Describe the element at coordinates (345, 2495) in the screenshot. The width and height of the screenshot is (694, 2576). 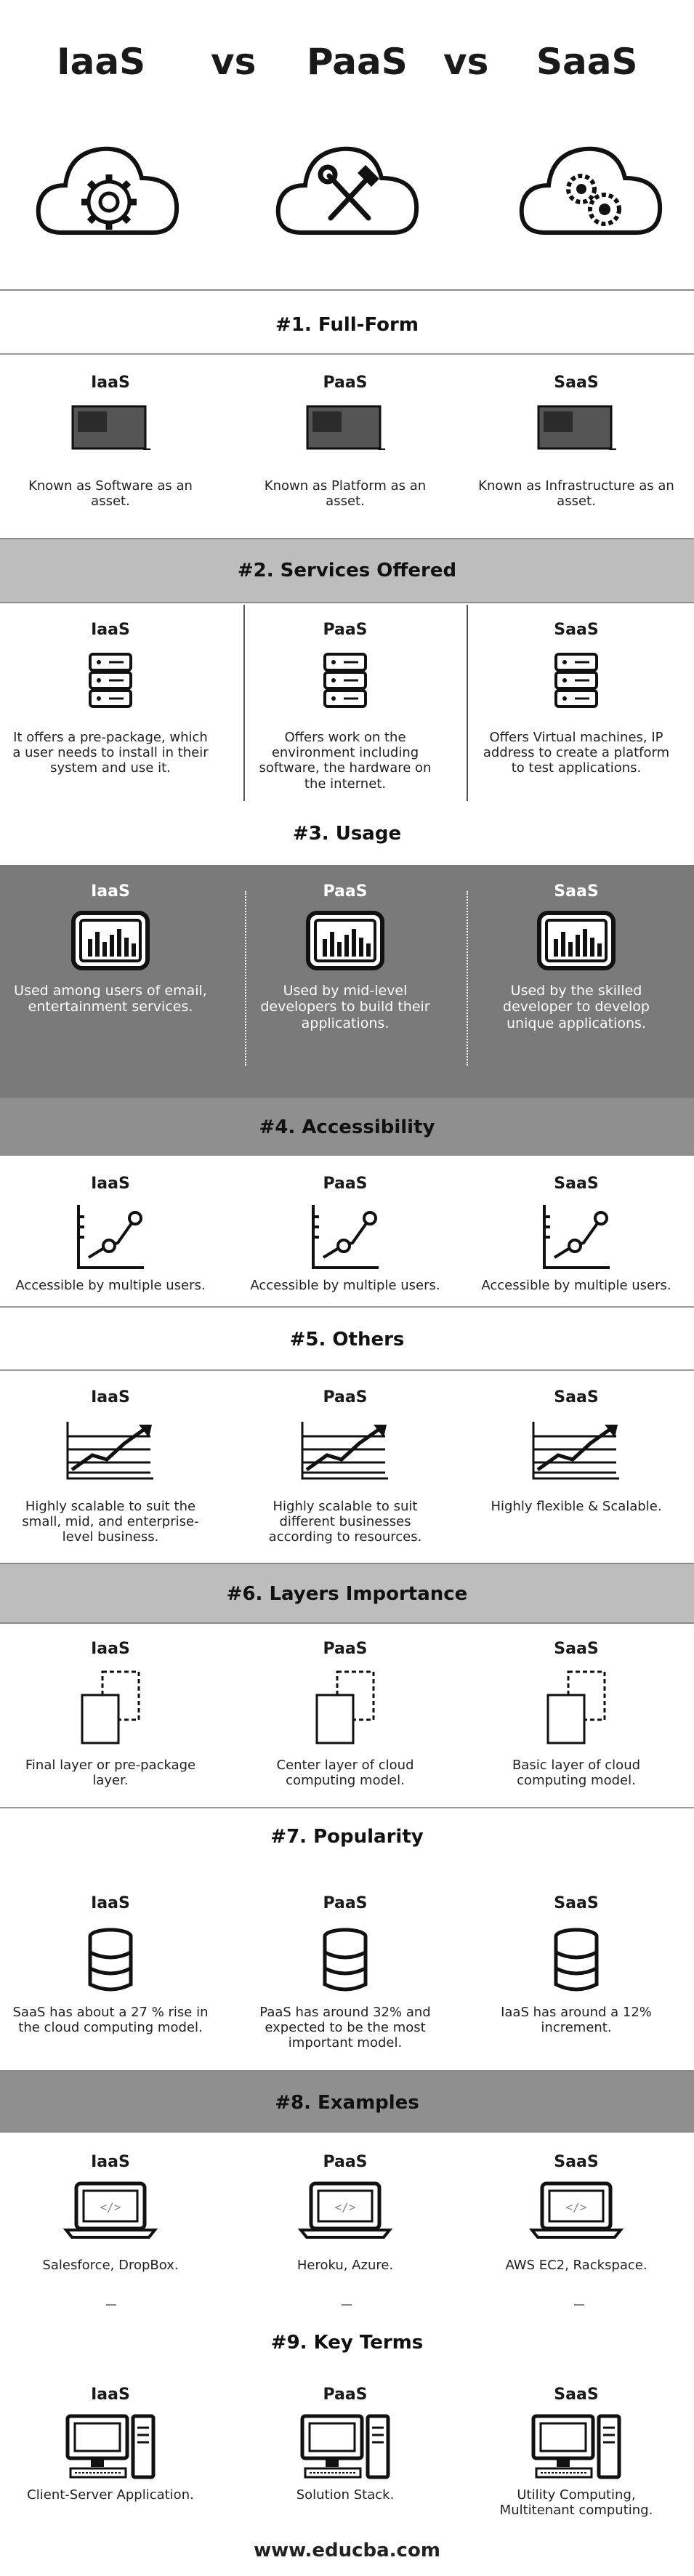
I see `col-desc: Solution Stack.` at that location.